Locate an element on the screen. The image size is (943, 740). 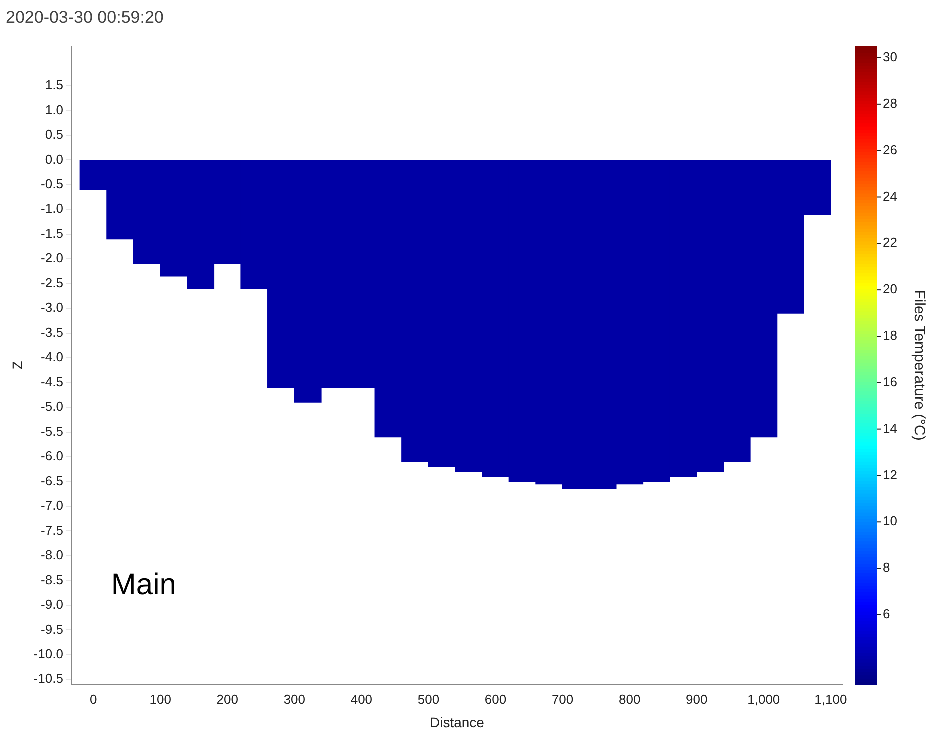
y-tick-label: -8.5 is located at coordinates (52, 580).